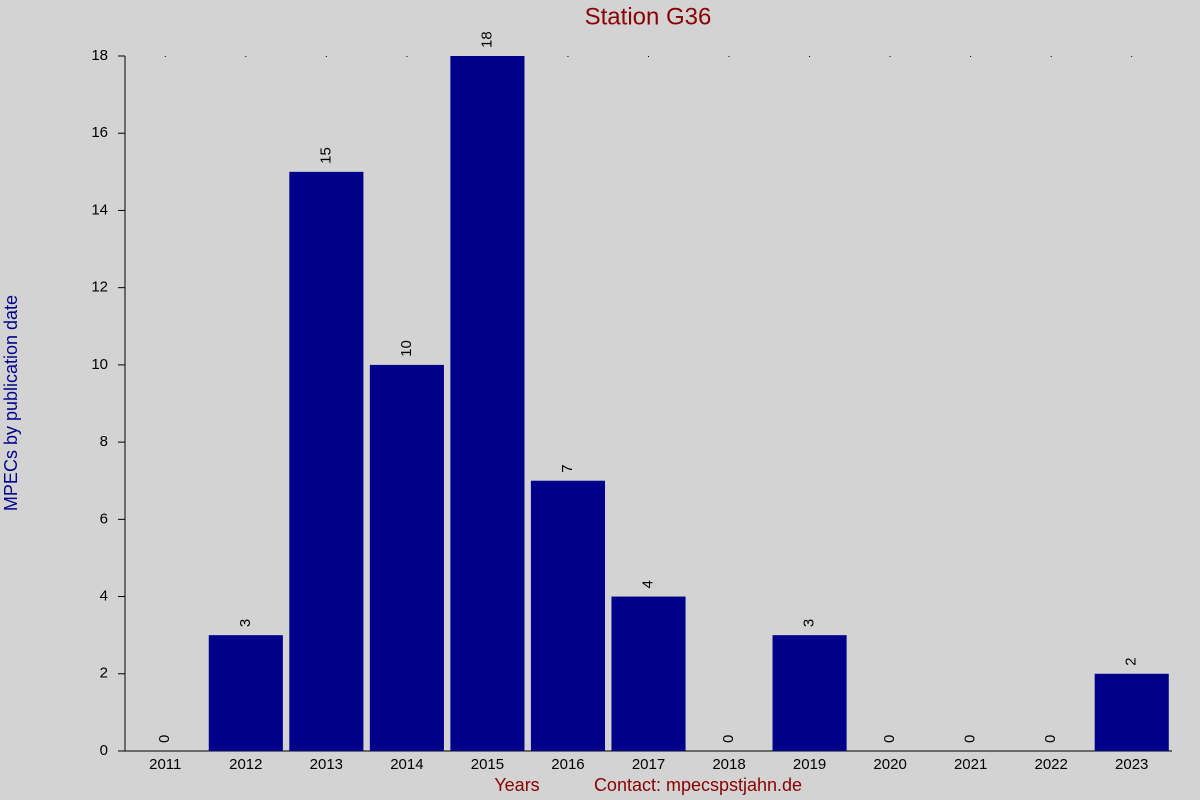  Describe the element at coordinates (728, 764) in the screenshot. I see `x-tick-label: 2018` at that location.